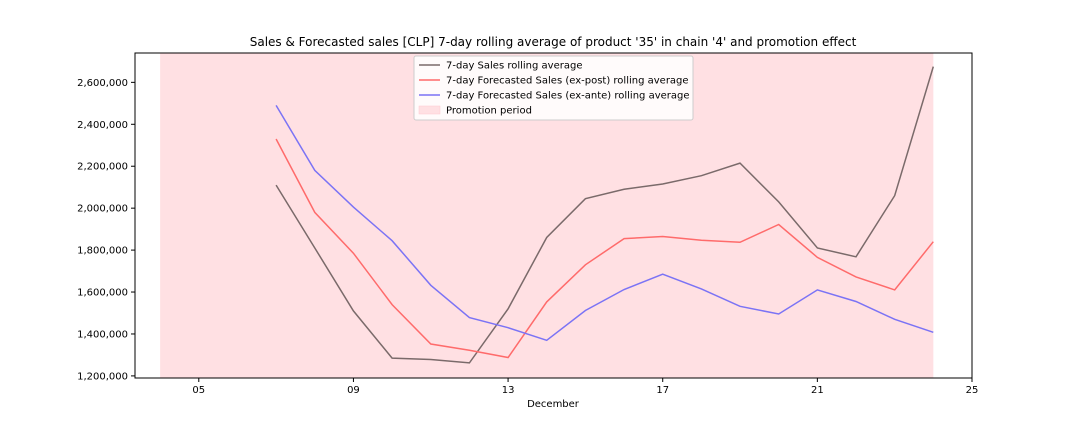 The height and width of the screenshot is (432, 1080). What do you see at coordinates (429, 110) in the screenshot?
I see `legend-swatch-promotion` at bounding box center [429, 110].